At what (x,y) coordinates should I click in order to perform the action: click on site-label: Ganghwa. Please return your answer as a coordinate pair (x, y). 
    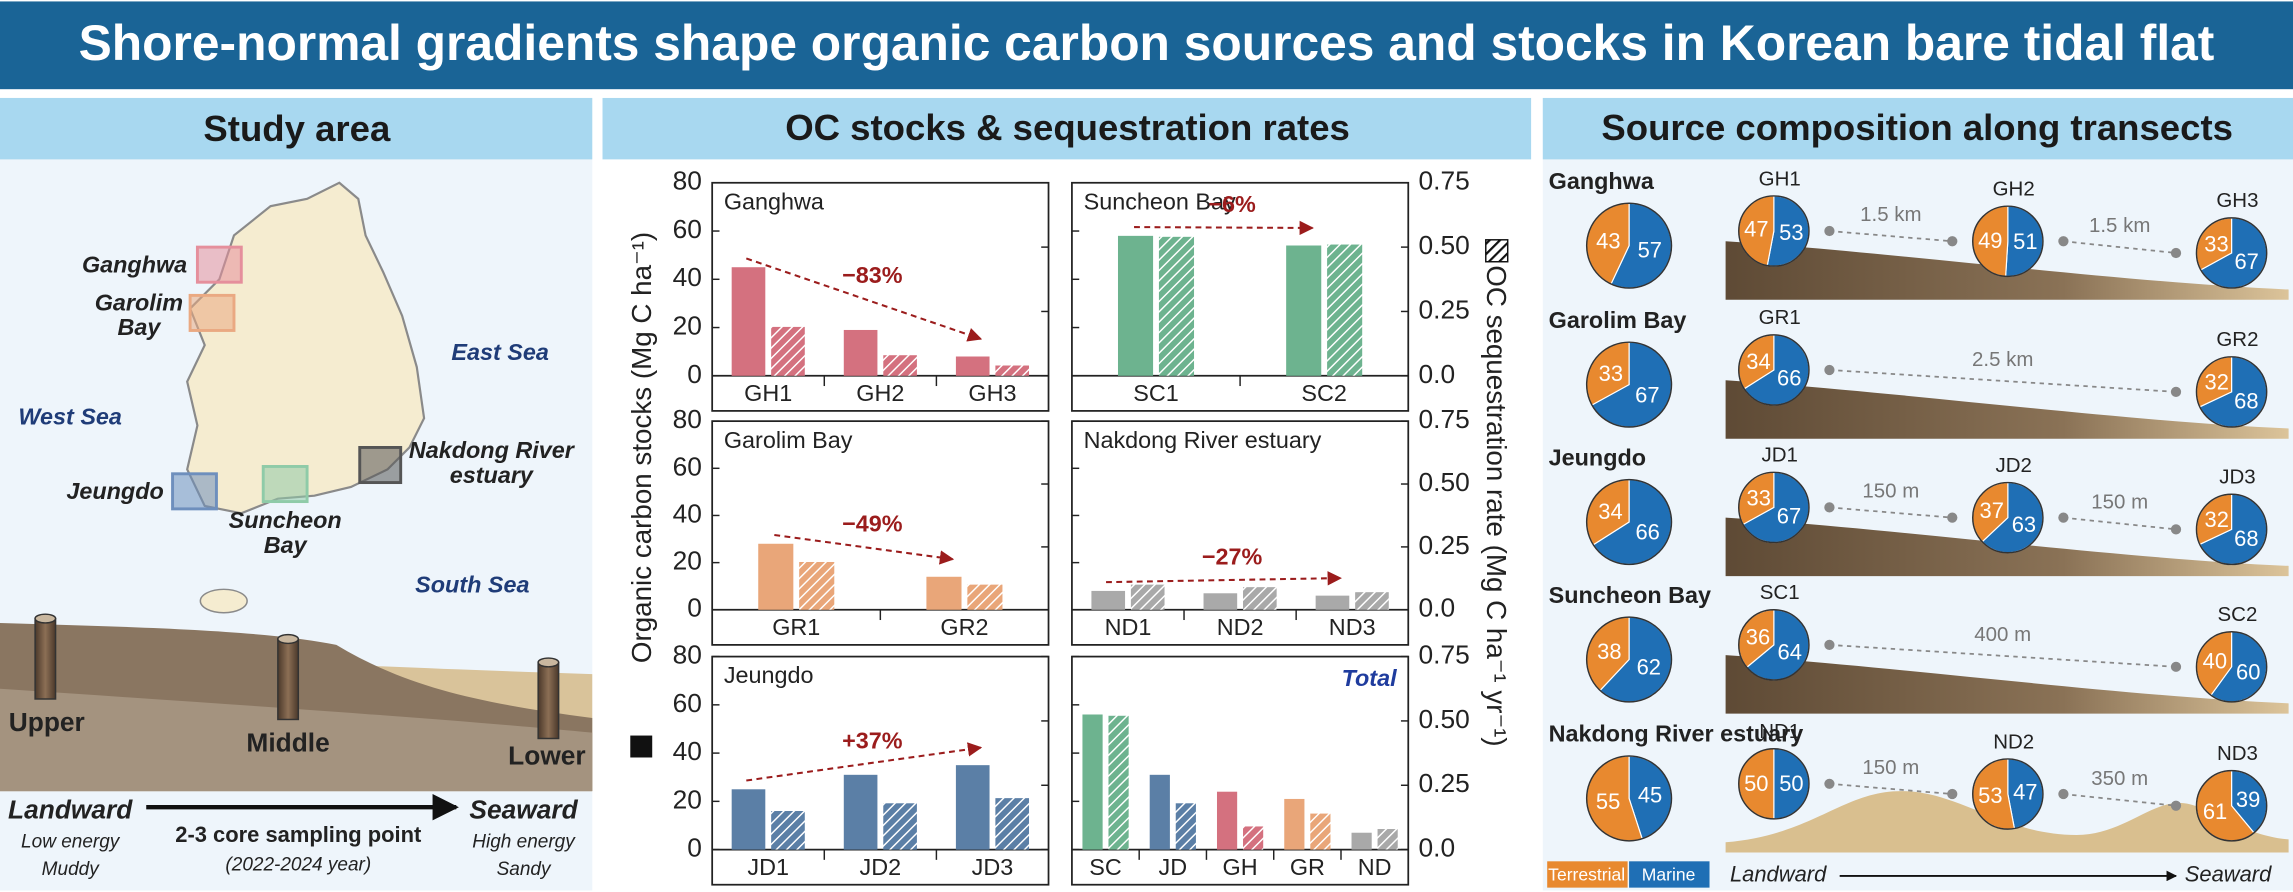
    Looking at the image, I should click on (134, 264).